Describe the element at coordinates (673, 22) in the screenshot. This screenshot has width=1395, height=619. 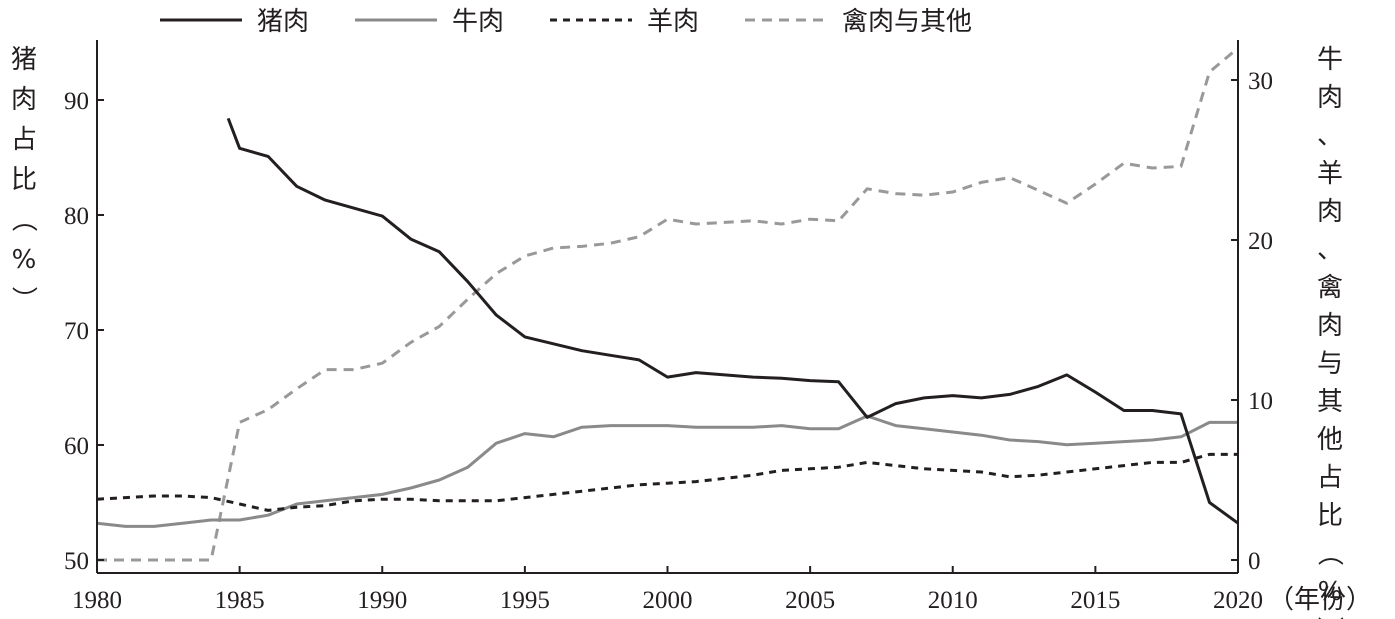
I see `legend-label-3: 羊肉` at that location.